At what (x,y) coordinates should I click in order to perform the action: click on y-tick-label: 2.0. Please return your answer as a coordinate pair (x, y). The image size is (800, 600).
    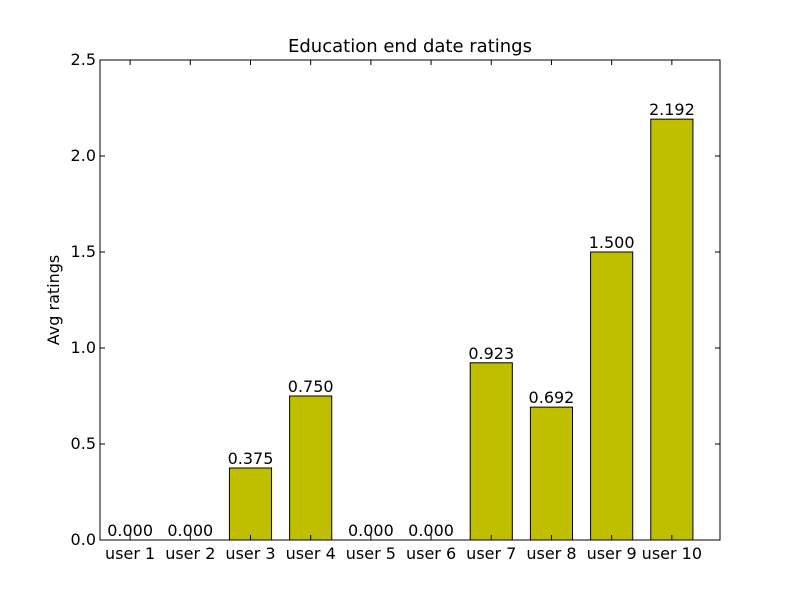
    Looking at the image, I should click on (83, 155).